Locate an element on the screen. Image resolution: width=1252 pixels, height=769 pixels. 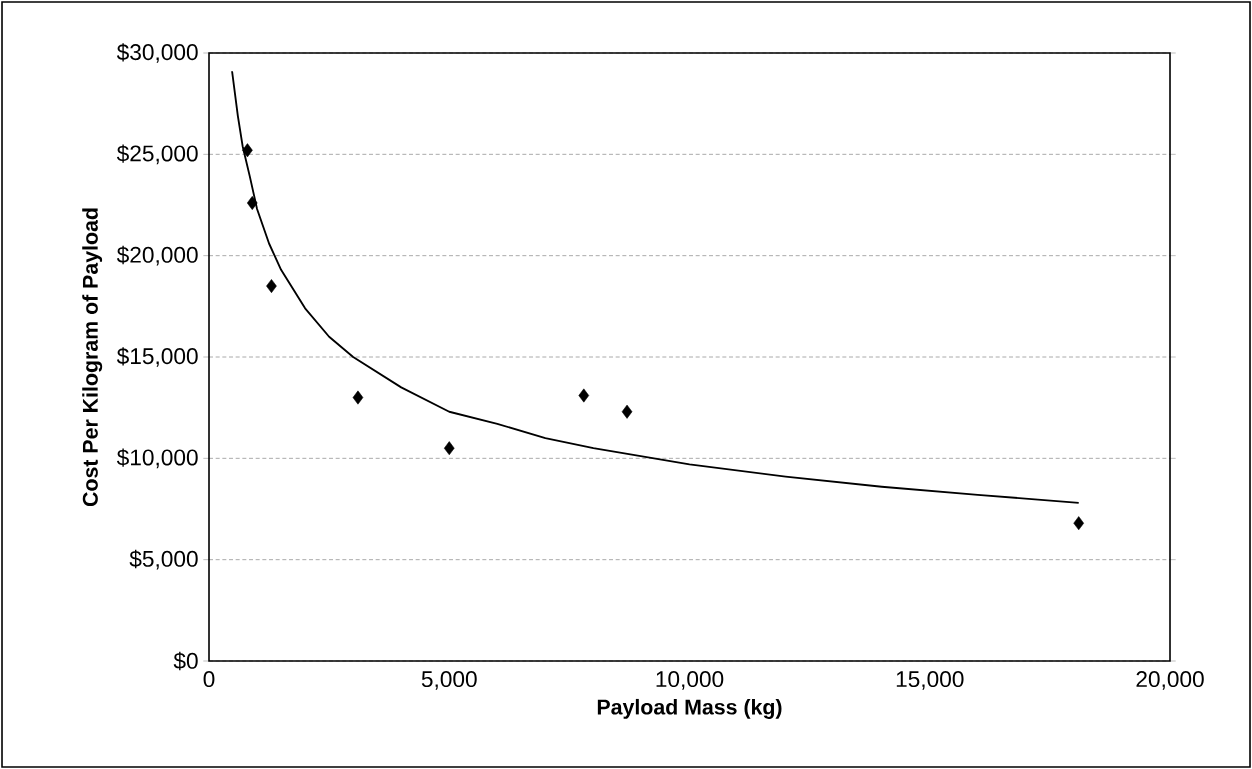
y-tick-label: $20,000 is located at coordinates (157, 255).